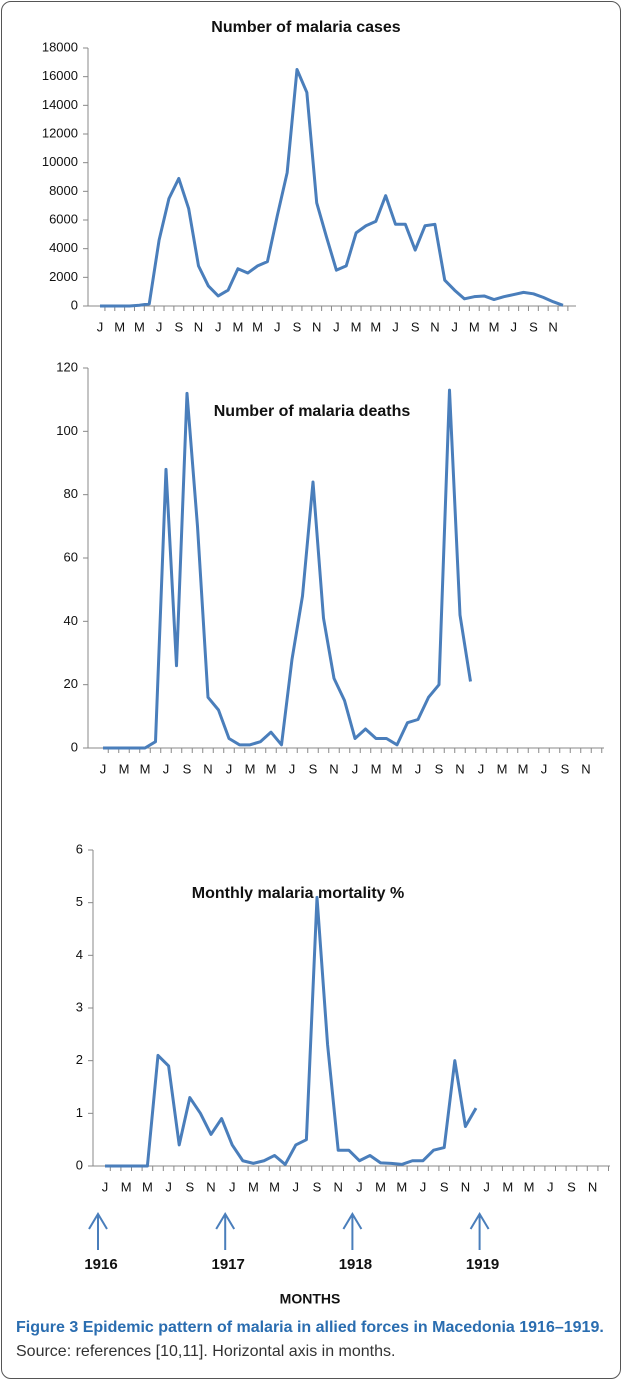  What do you see at coordinates (79, 848) in the screenshot?
I see `y-tick-label: 6` at bounding box center [79, 848].